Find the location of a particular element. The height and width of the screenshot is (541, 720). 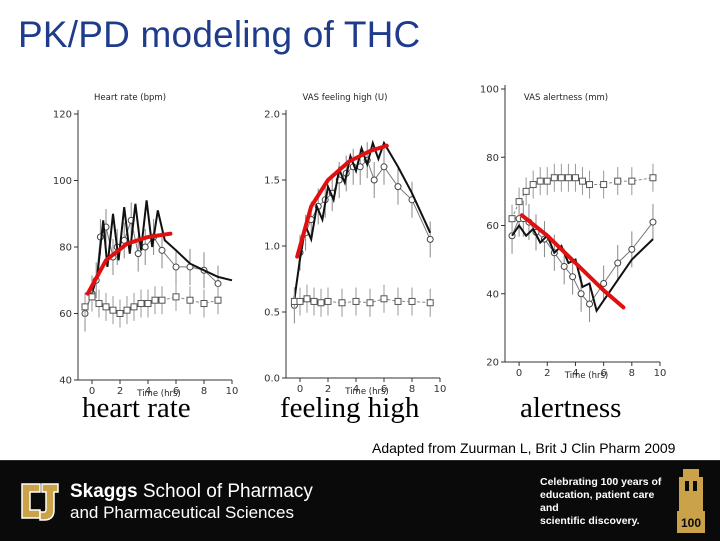

centennial-badge-icon: 100 is located at coordinates (691, 501).